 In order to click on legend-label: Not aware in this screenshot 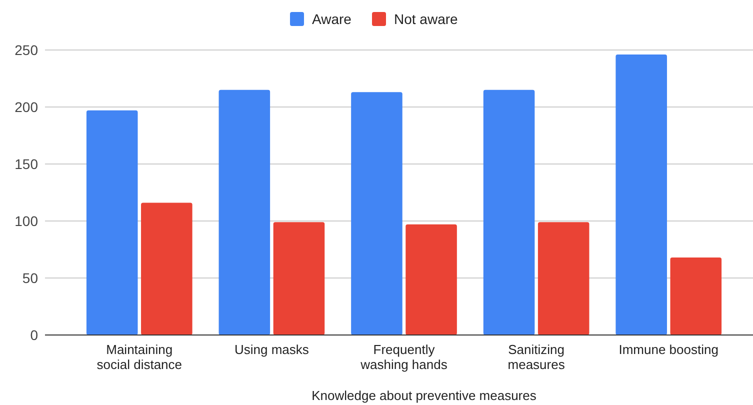, I will do `click(426, 18)`.